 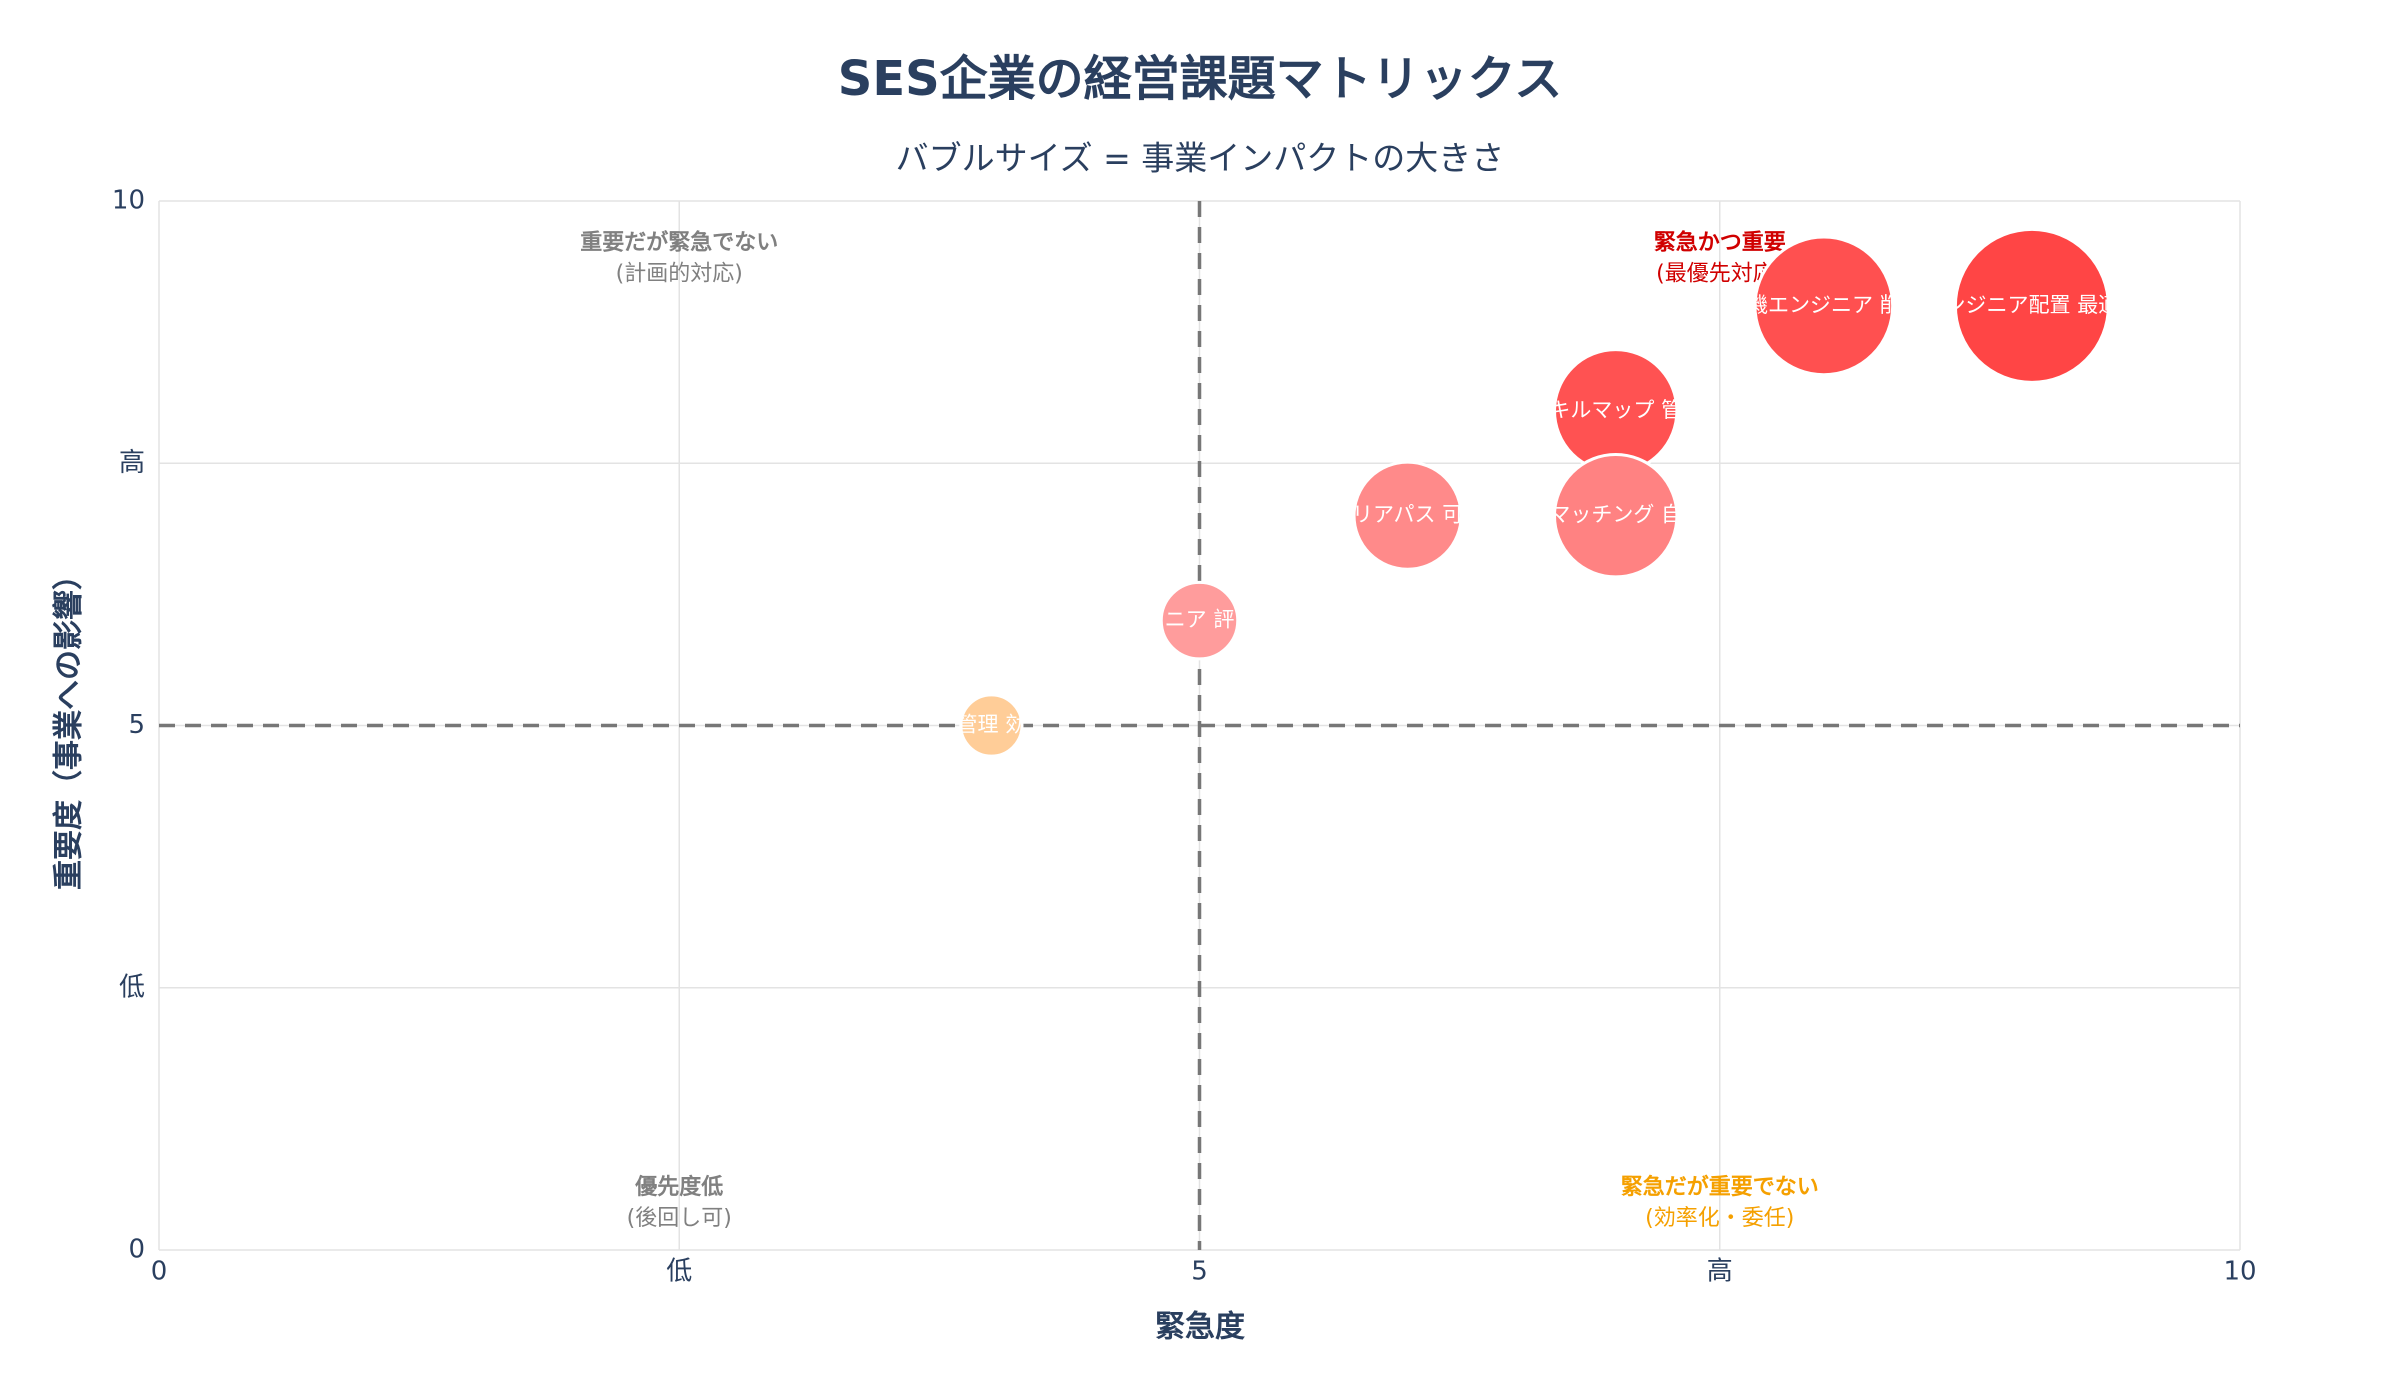 I want to click on bubble-label: リアパス 可, so click(x=1407, y=515).